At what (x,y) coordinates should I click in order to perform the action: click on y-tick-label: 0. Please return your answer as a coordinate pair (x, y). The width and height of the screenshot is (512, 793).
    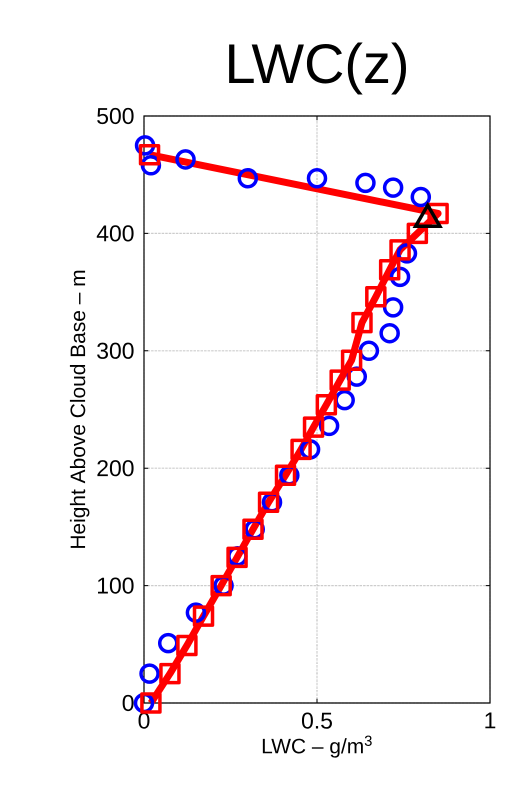
    Looking at the image, I should click on (128, 703).